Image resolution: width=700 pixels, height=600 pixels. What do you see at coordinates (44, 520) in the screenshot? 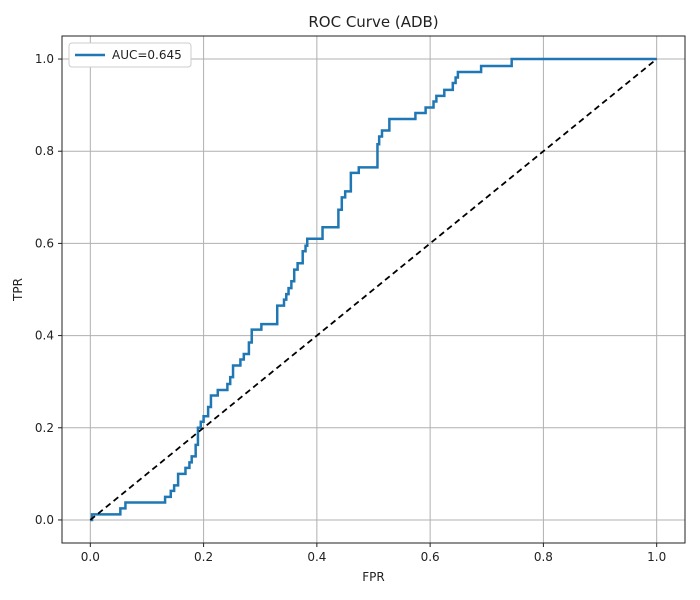
I see `y-tick-label-0: 0.0` at bounding box center [44, 520].